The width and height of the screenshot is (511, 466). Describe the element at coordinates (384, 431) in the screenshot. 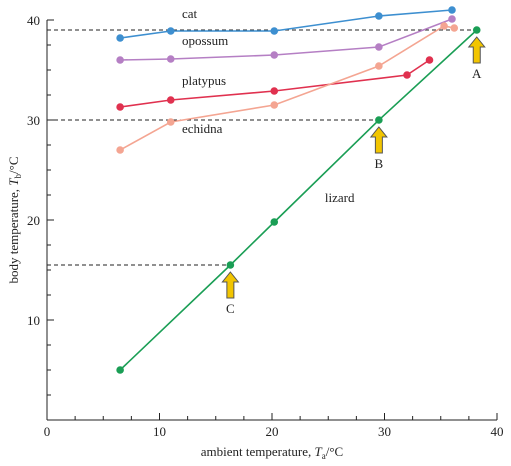

I see `x-tick-label: 30` at that location.